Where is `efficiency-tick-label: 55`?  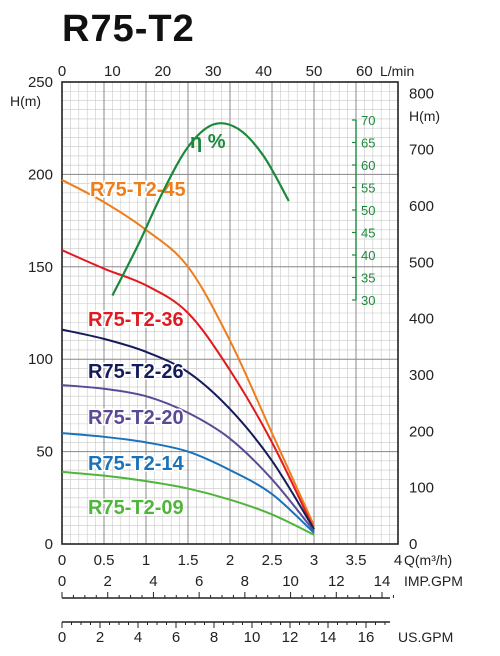 efficiency-tick-label: 55 is located at coordinates (368, 188).